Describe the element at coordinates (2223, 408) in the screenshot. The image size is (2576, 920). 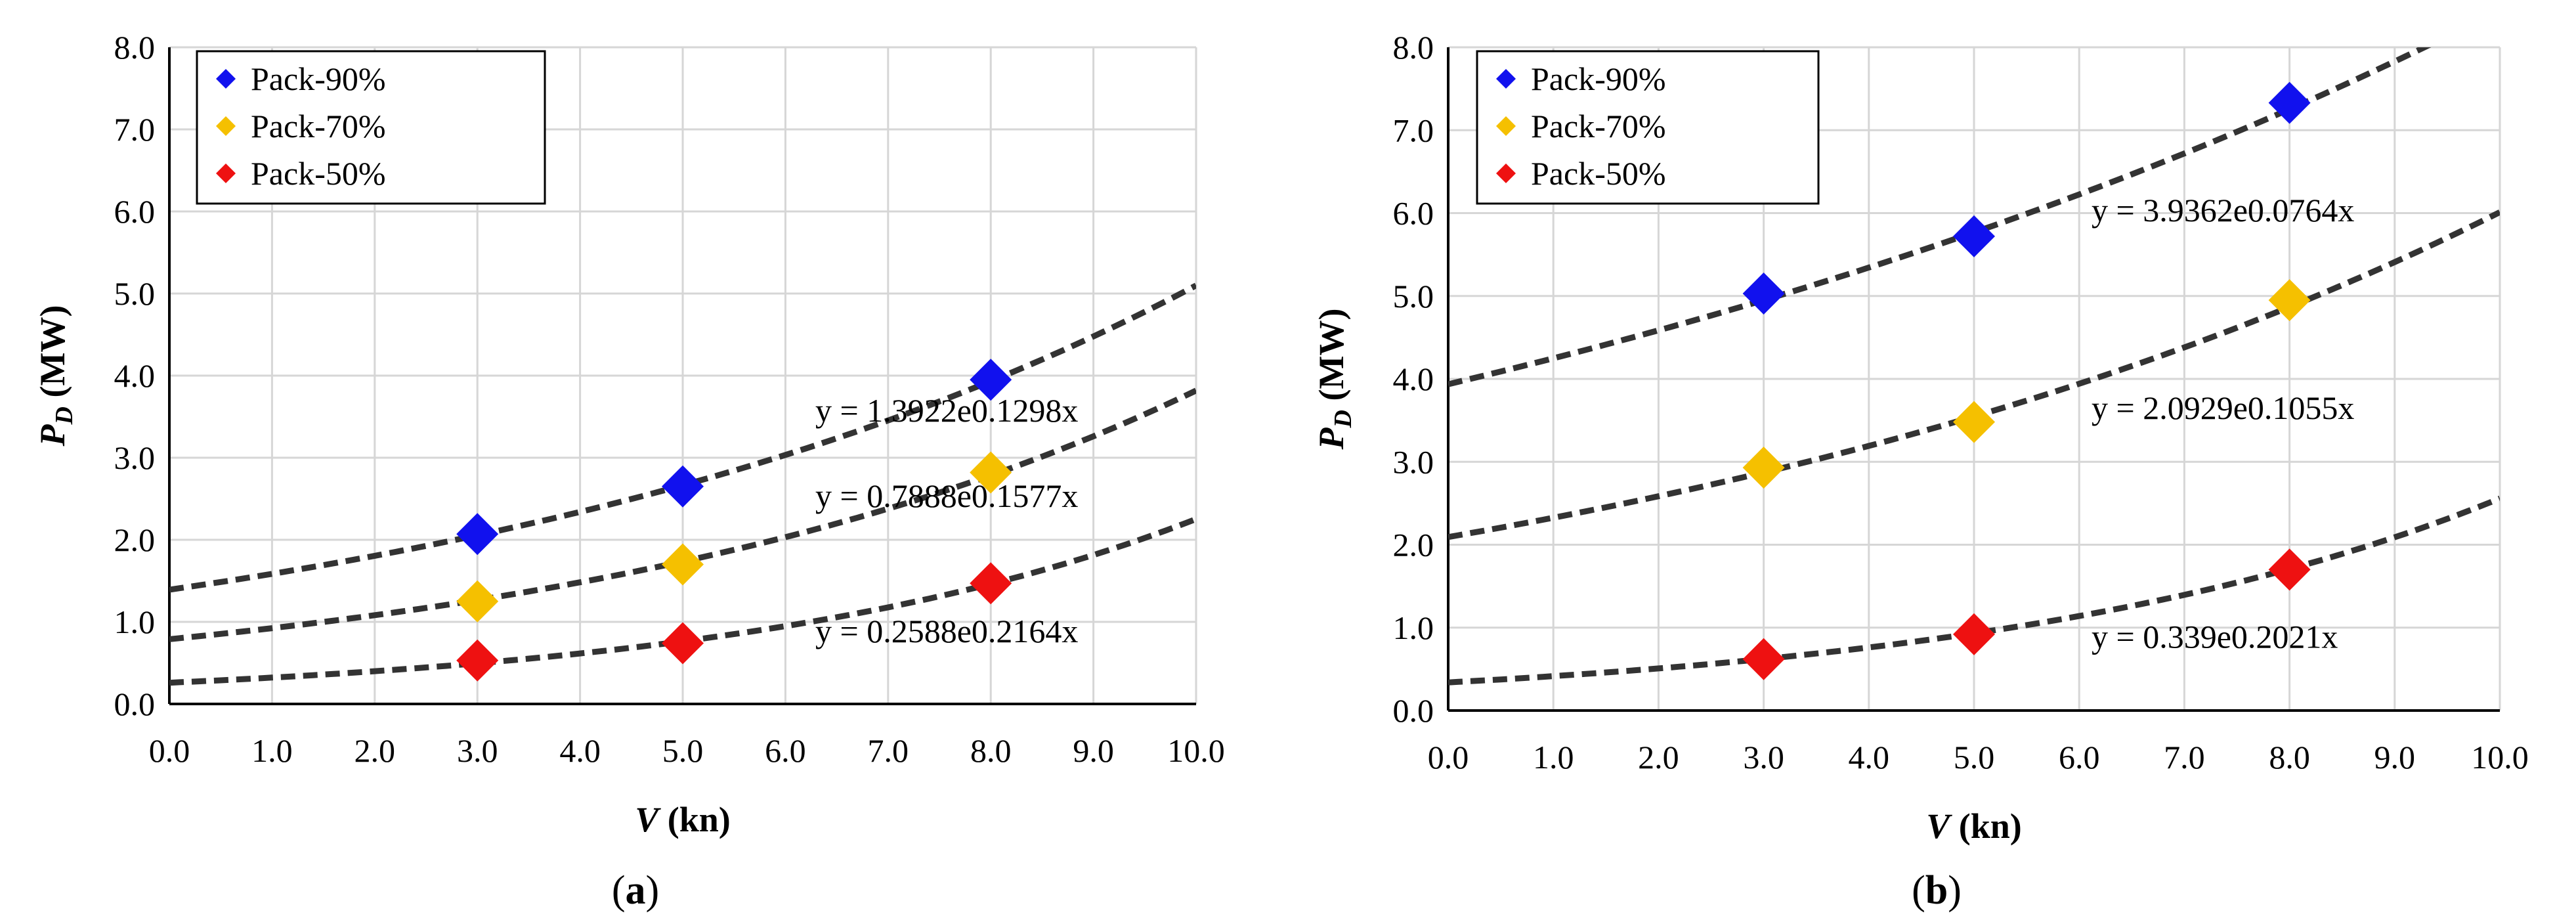
I see `trend-equation: y = 2.0929e0.1055x` at that location.